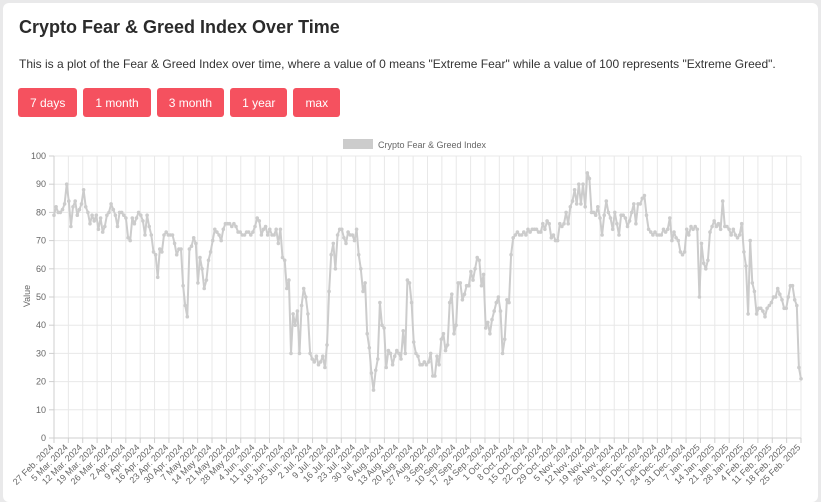 This screenshot has height=502, width=821. I want to click on chart-legend: Crypto Fear & Greed Index, so click(415, 144).